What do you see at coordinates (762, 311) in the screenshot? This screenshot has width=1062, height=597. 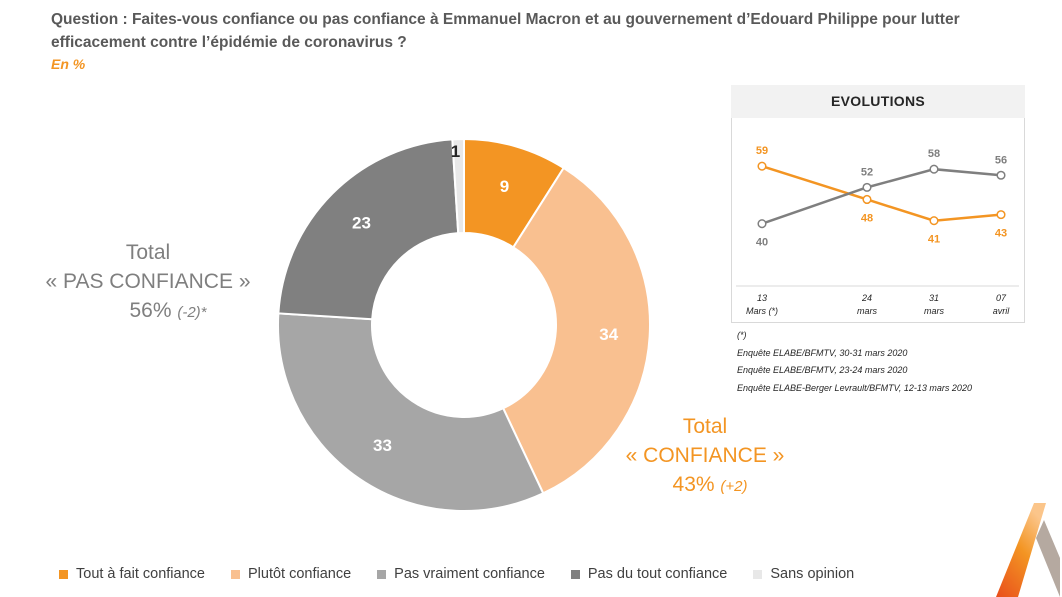 I see `evolution-tick-month: Mars (*)` at bounding box center [762, 311].